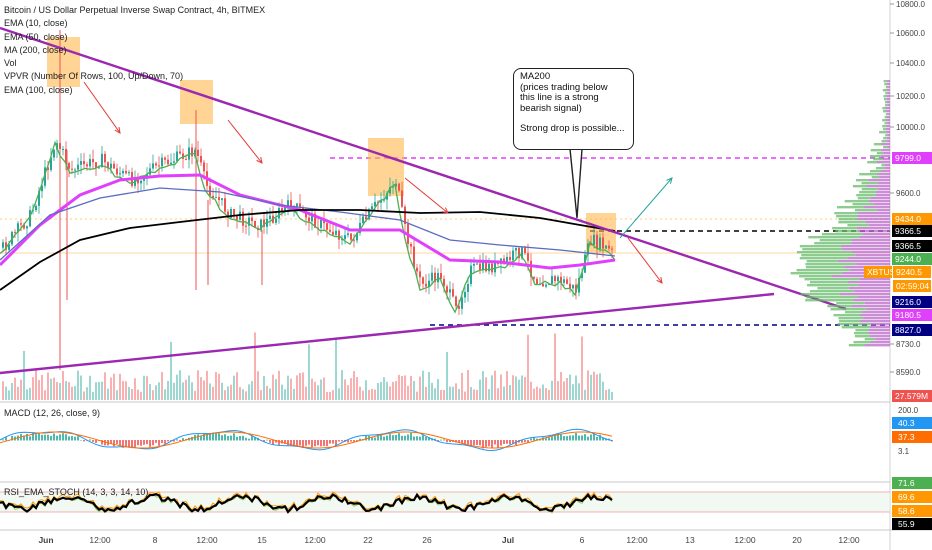 The height and width of the screenshot is (550, 932). What do you see at coordinates (94, 76) in the screenshot?
I see `indicator-vpvr: VPVR (Number Of Rows, 100, Up/Down, 70)` at bounding box center [94, 76].